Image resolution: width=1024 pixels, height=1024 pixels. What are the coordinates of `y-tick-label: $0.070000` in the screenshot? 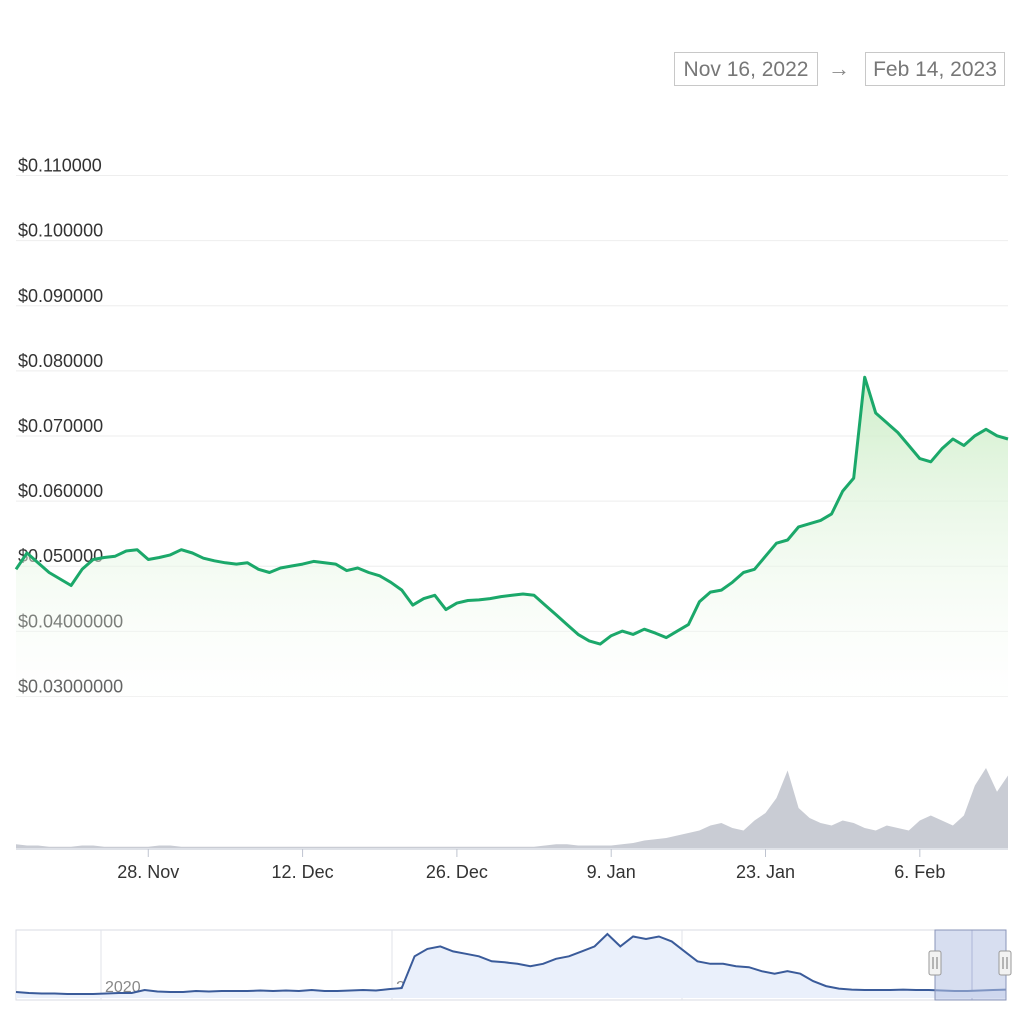 It's located at (60, 426).